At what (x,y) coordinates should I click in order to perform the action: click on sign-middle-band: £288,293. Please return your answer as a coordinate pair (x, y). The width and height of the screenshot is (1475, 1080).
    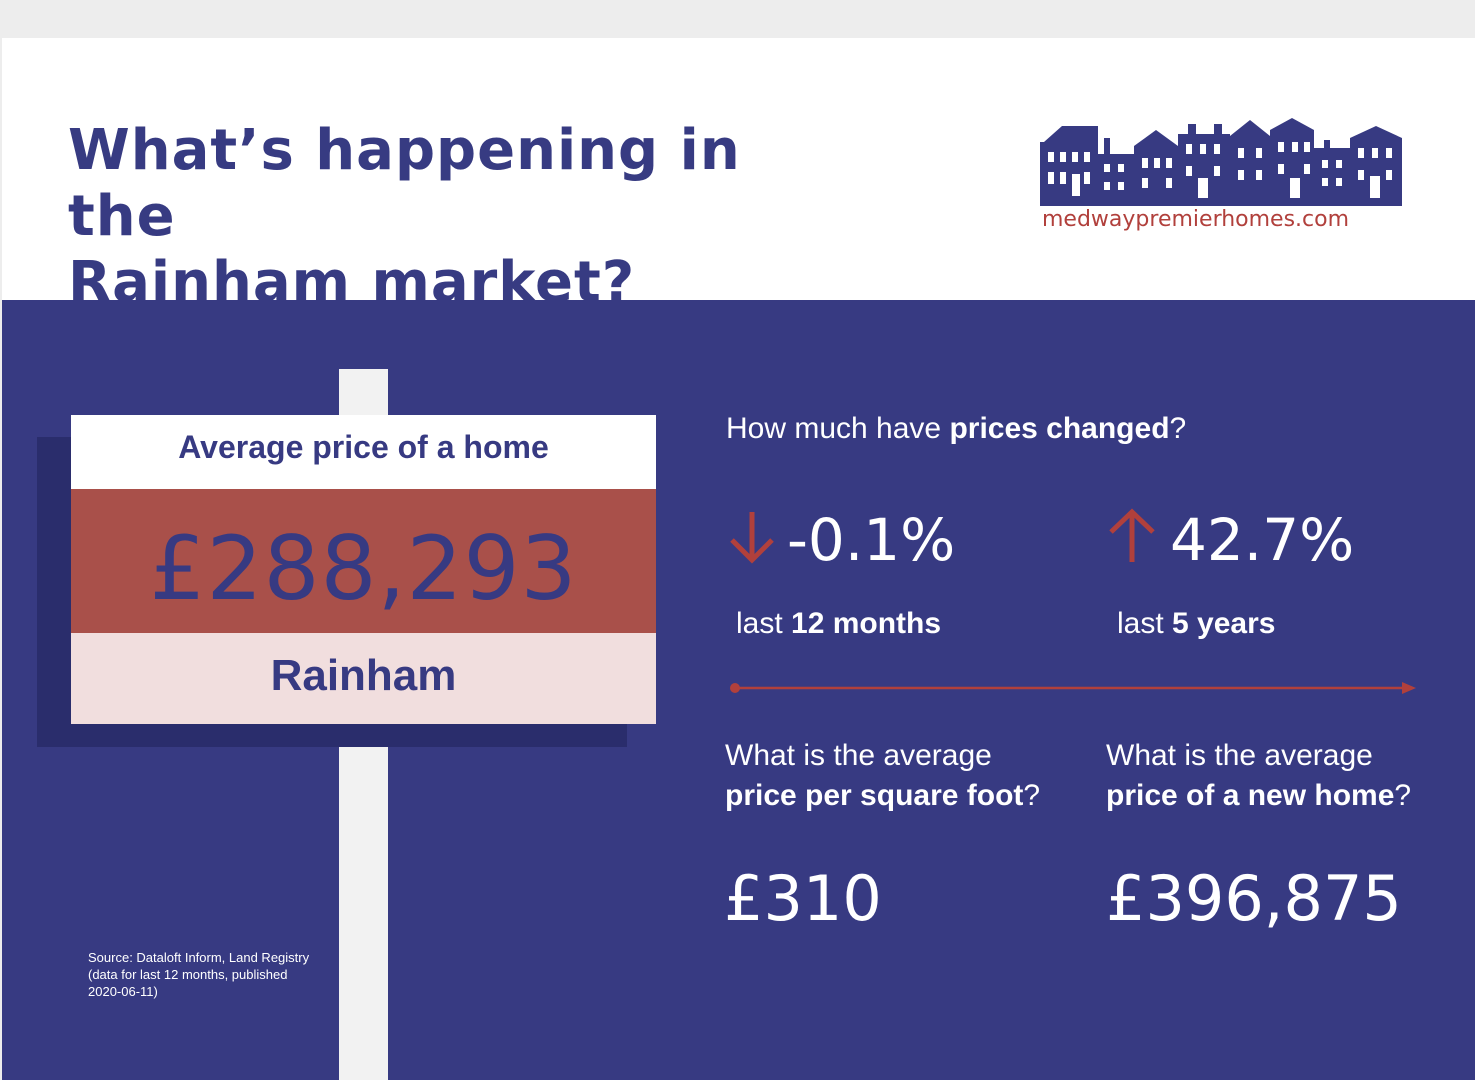
    Looking at the image, I should click on (363, 561).